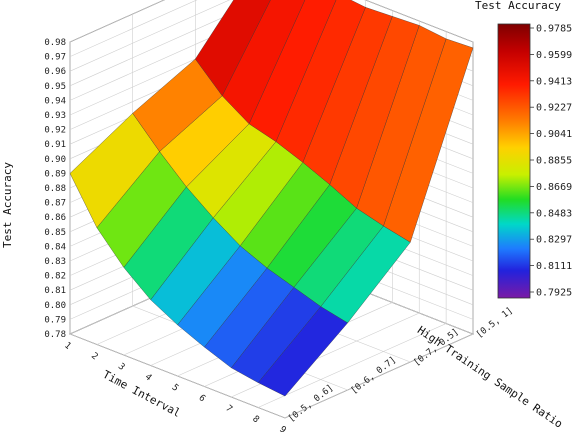 The image size is (580, 437). I want to click on colorbar-gradient, so click(514, 161).